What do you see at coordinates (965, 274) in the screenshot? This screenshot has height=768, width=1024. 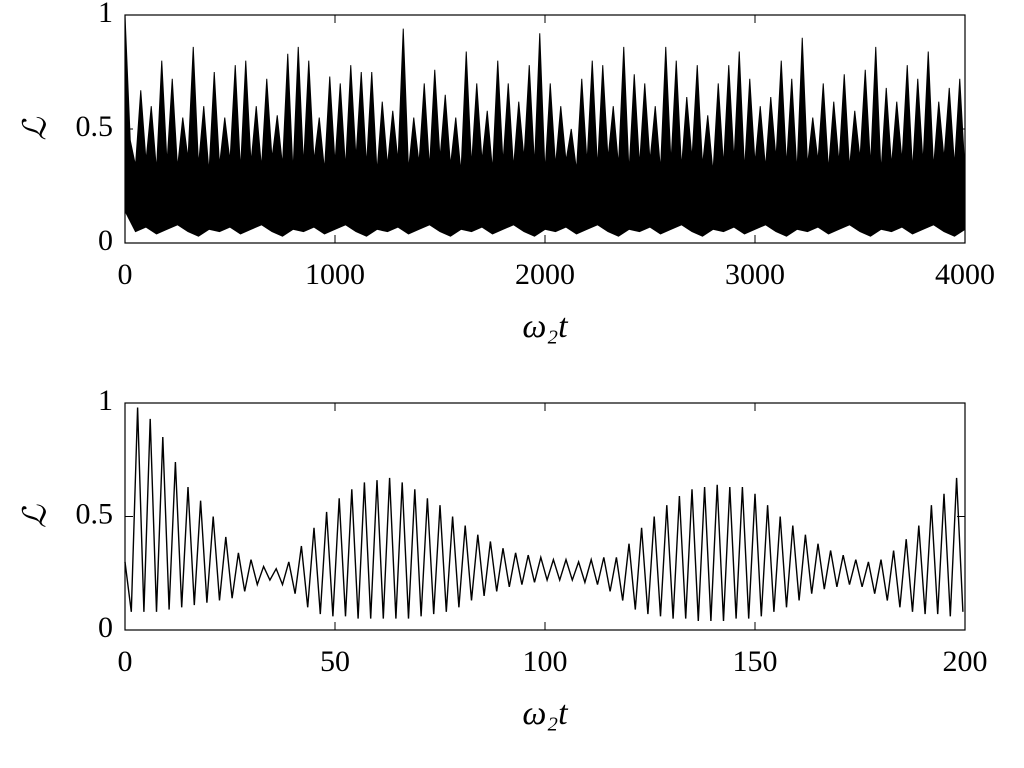 I see `x-tick-label: 4000` at bounding box center [965, 274].